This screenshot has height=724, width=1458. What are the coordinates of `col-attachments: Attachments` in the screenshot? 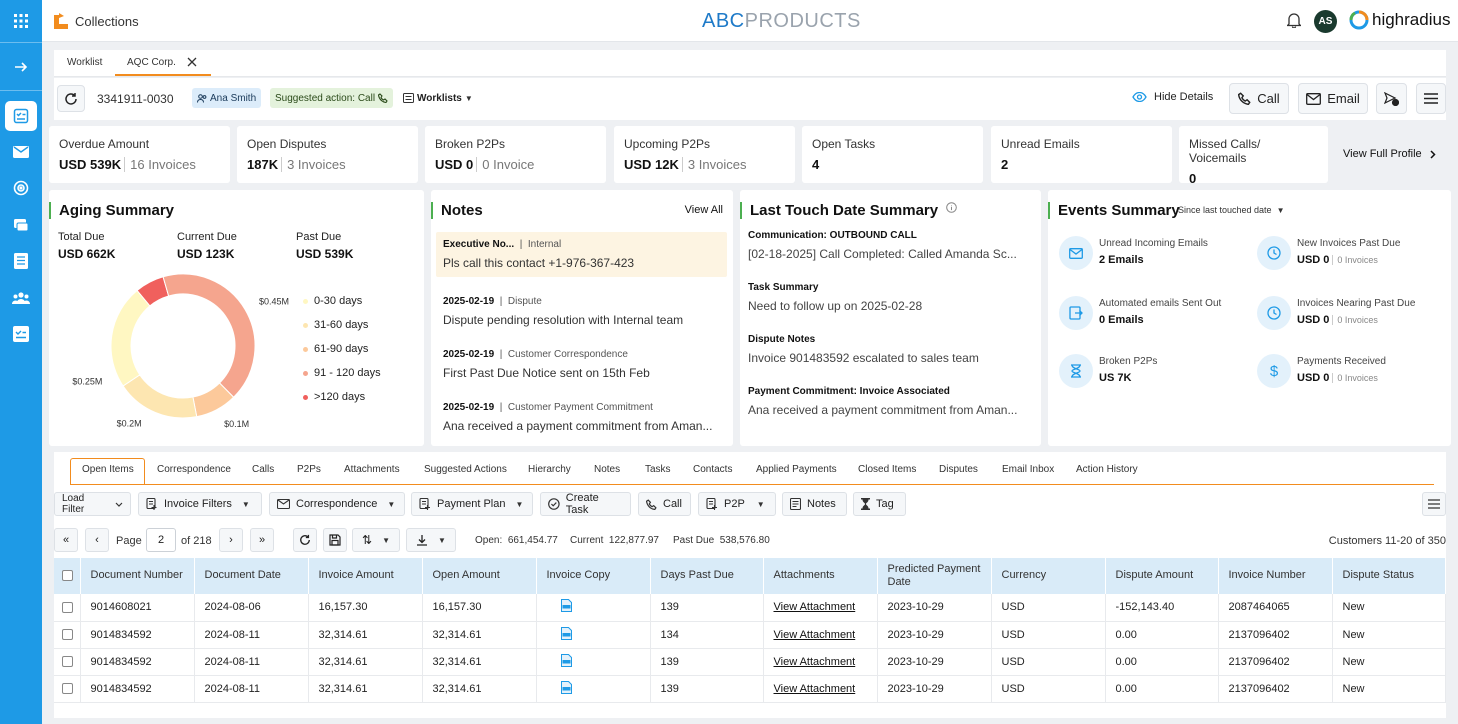 It's located at (820, 576).